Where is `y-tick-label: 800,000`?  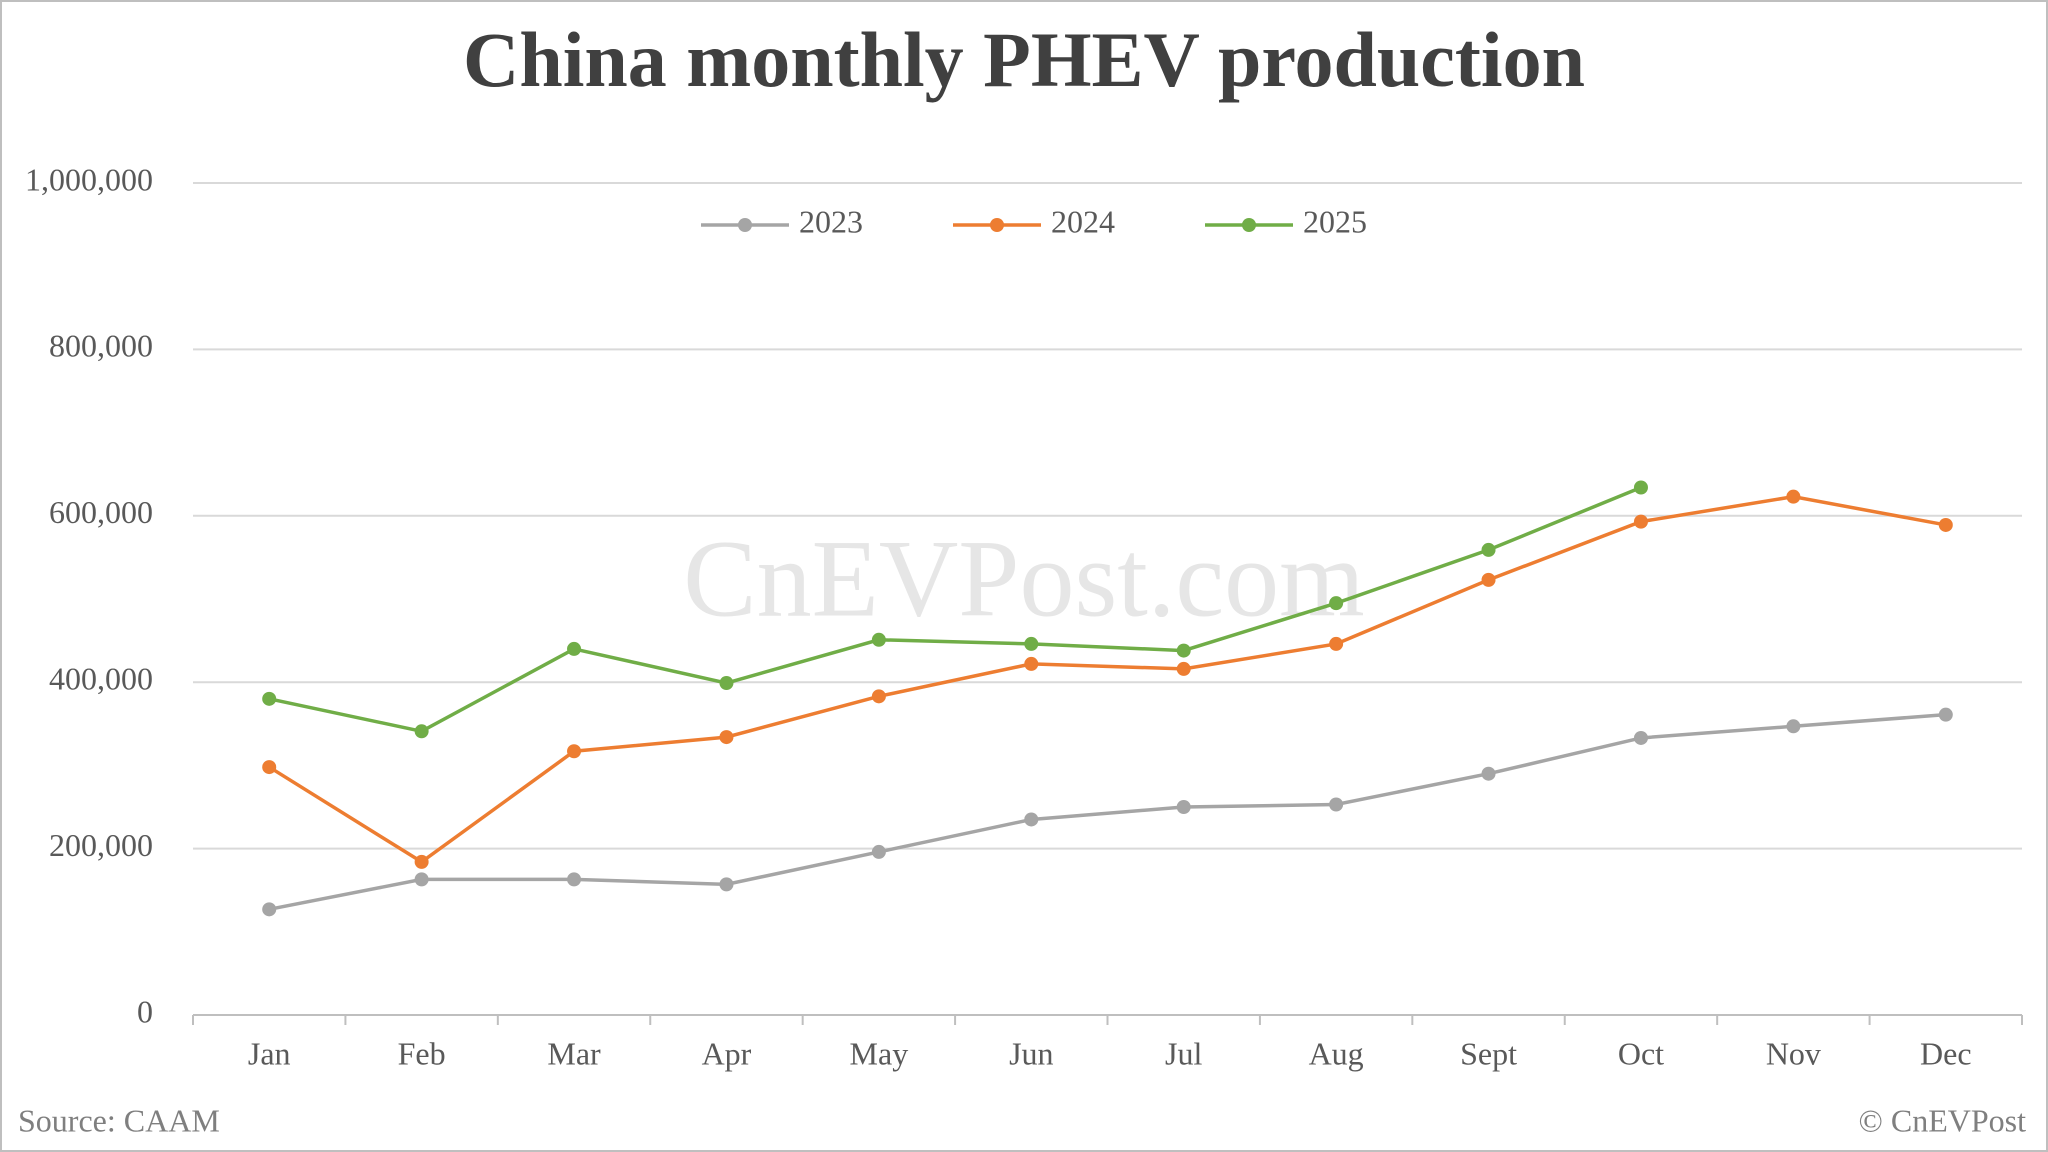 y-tick-label: 800,000 is located at coordinates (101, 346).